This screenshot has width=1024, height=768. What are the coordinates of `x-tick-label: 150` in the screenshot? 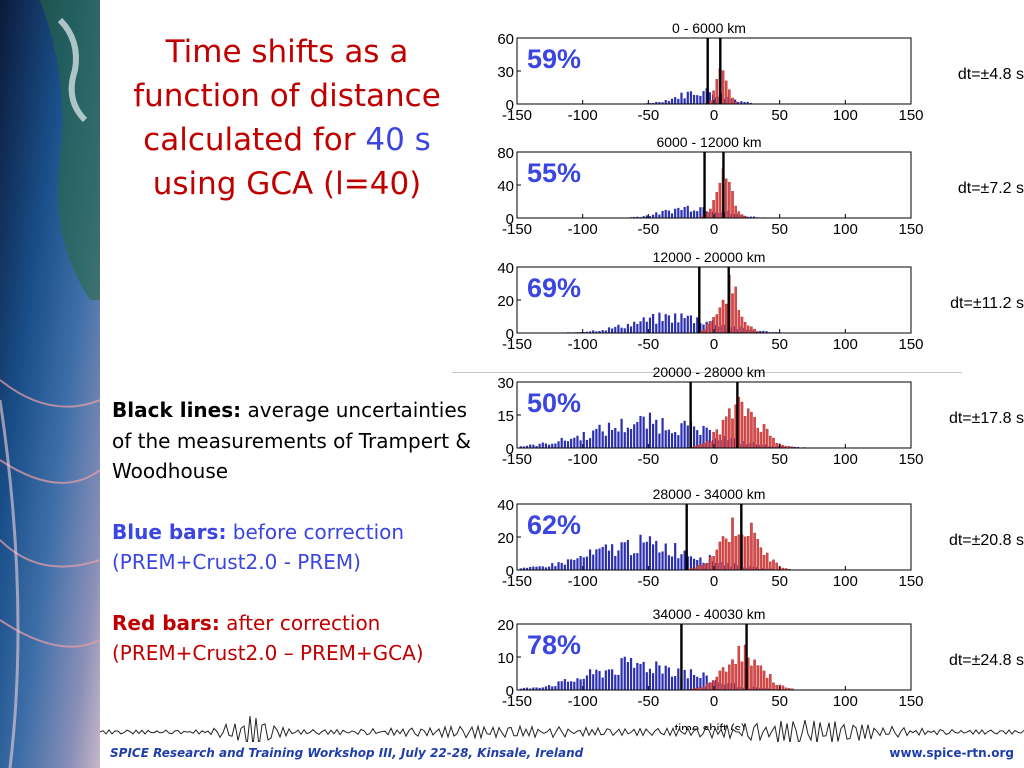 It's located at (910, 701).